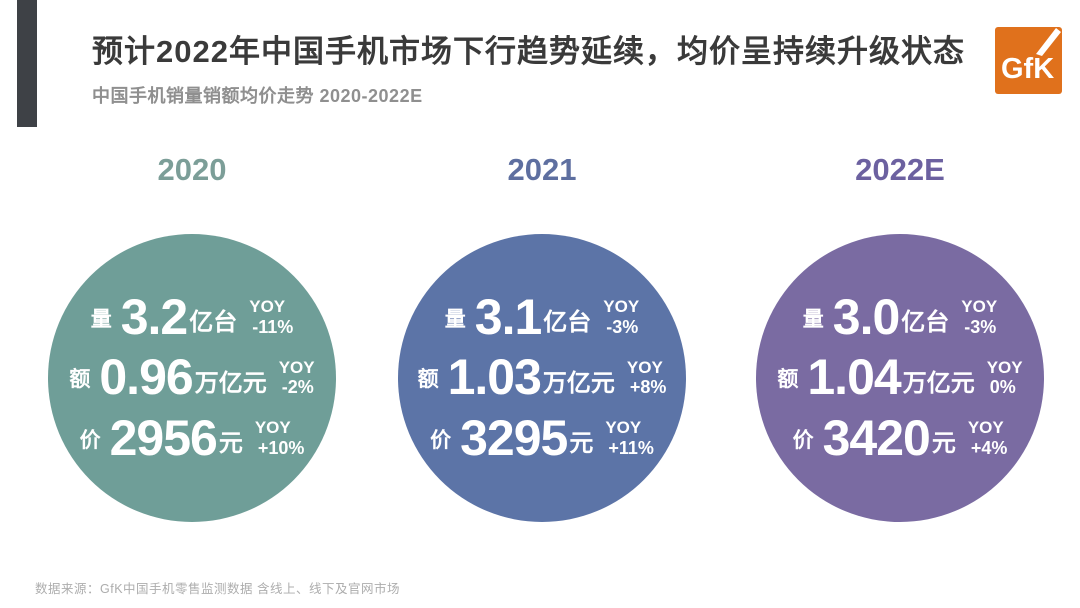 This screenshot has width=1080, height=608. Describe the element at coordinates (648, 387) in the screenshot. I see `yoy-value: +8%` at that location.